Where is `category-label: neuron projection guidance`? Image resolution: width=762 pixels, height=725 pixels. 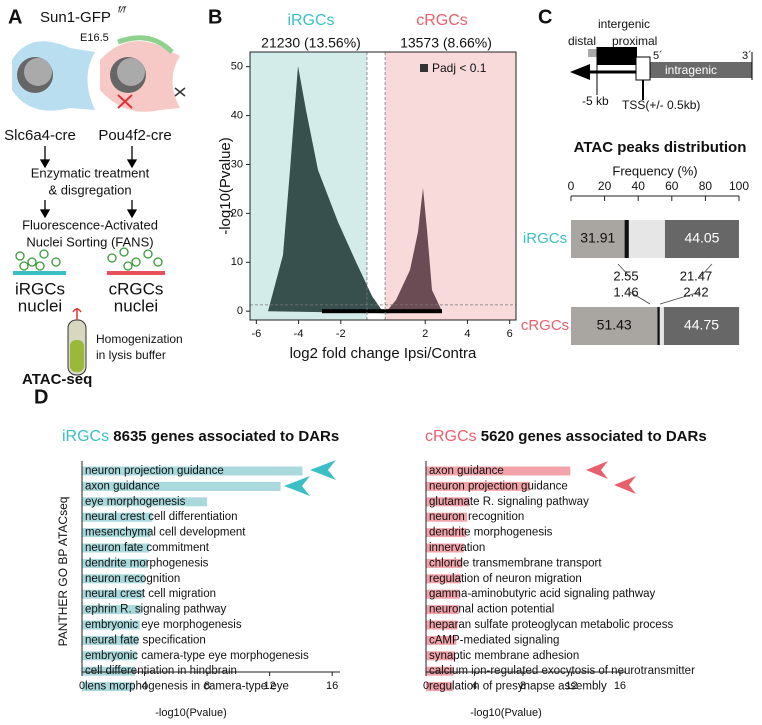 category-label: neuron projection guidance is located at coordinates (154, 471).